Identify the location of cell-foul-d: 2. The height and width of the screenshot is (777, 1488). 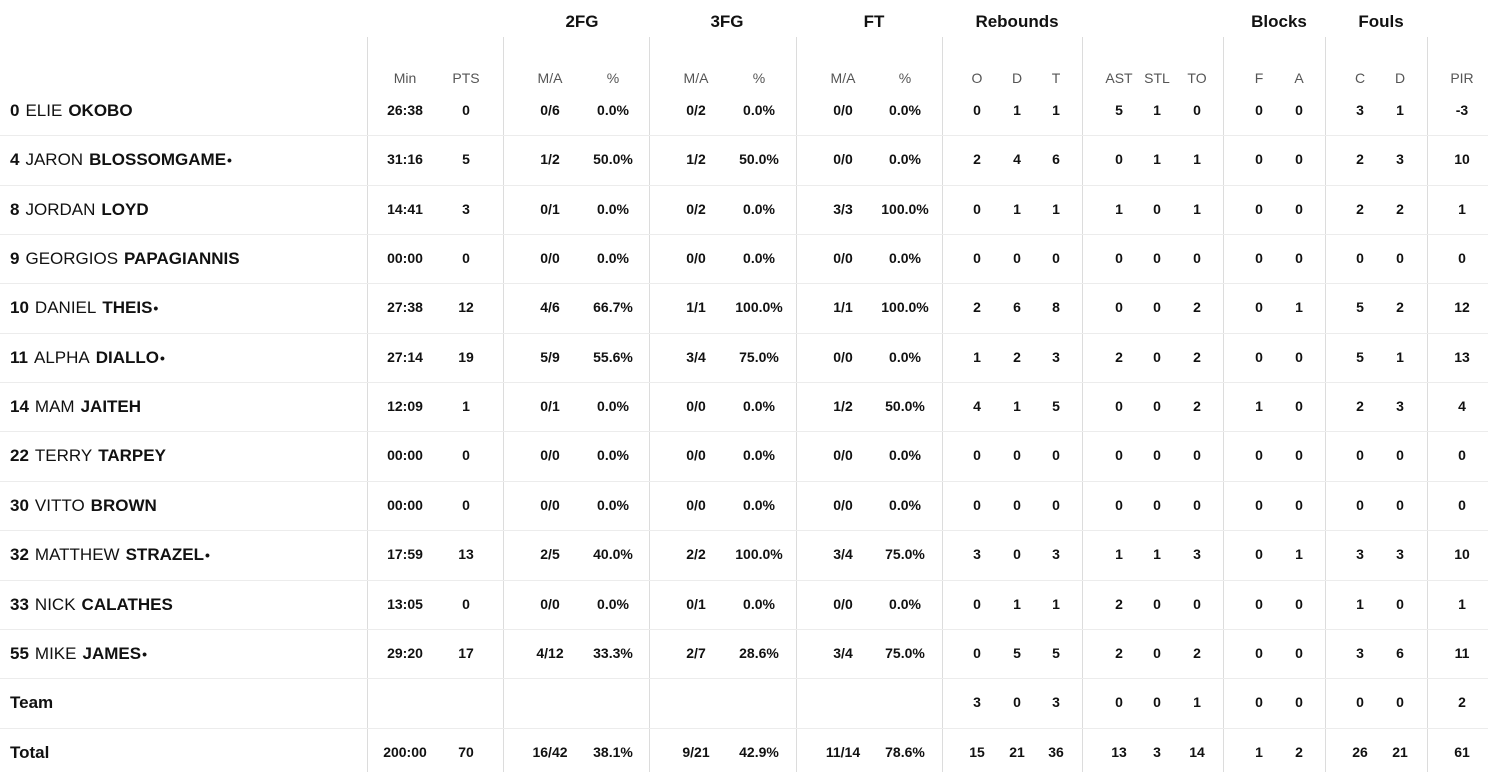
(1400, 307).